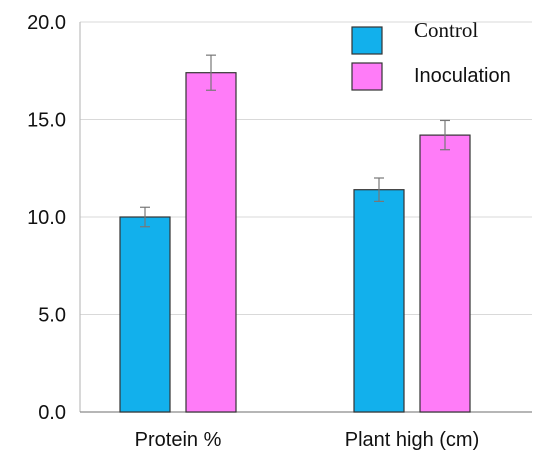 The image size is (550, 464). What do you see at coordinates (46, 23) in the screenshot?
I see `y-tick-label: 20.0` at bounding box center [46, 23].